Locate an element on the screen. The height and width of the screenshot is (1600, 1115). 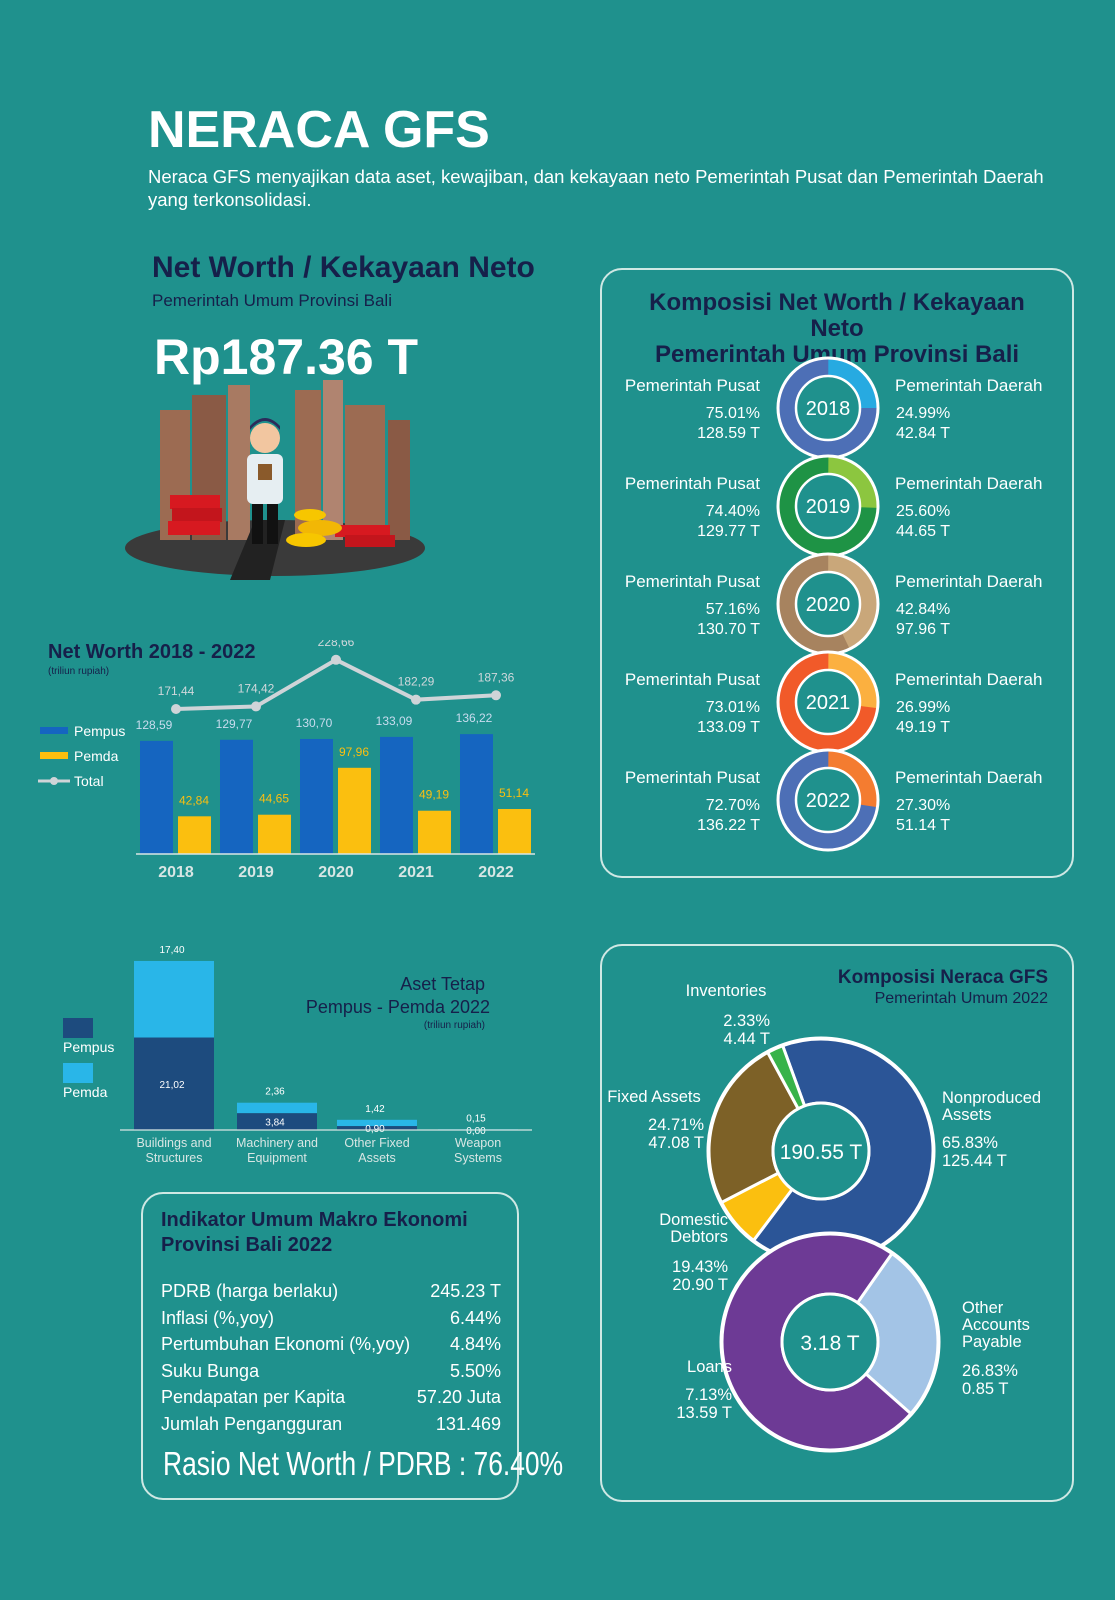
daerah-label-2021: Pemerintah Daerah is located at coordinates (969, 679).